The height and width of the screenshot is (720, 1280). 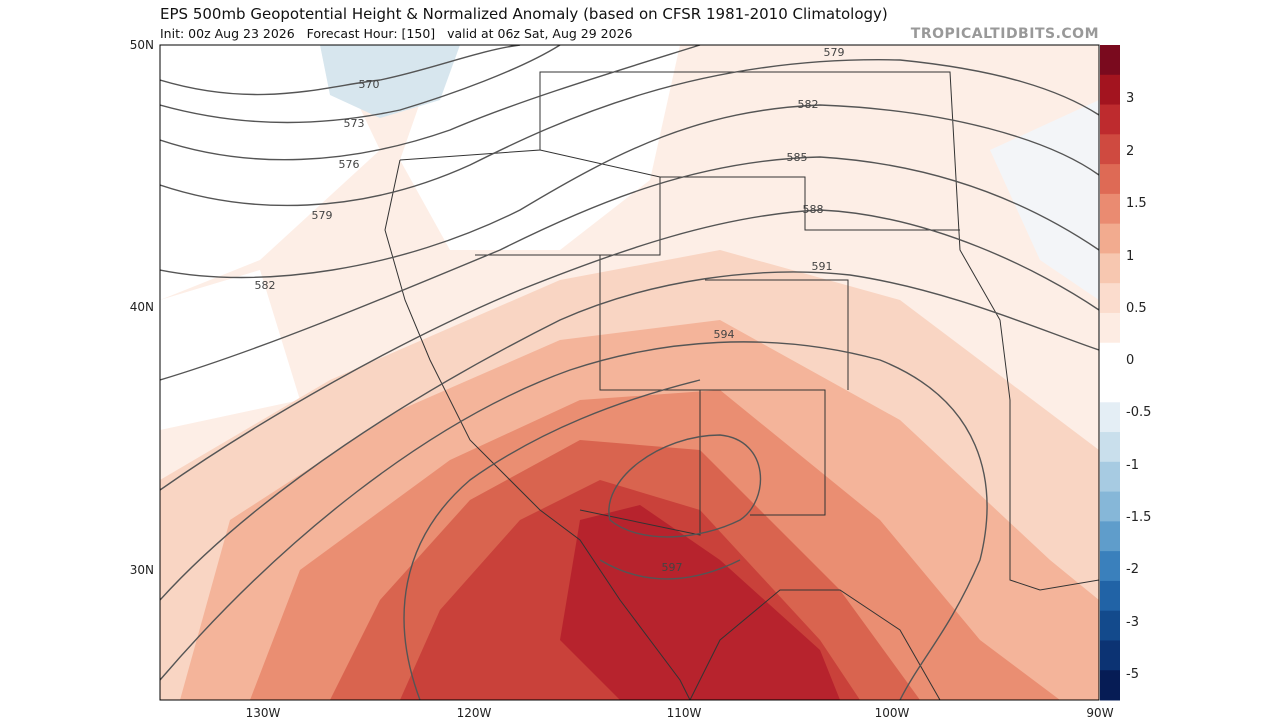 What do you see at coordinates (892, 713) in the screenshot?
I see `lon-label: 100W` at bounding box center [892, 713].